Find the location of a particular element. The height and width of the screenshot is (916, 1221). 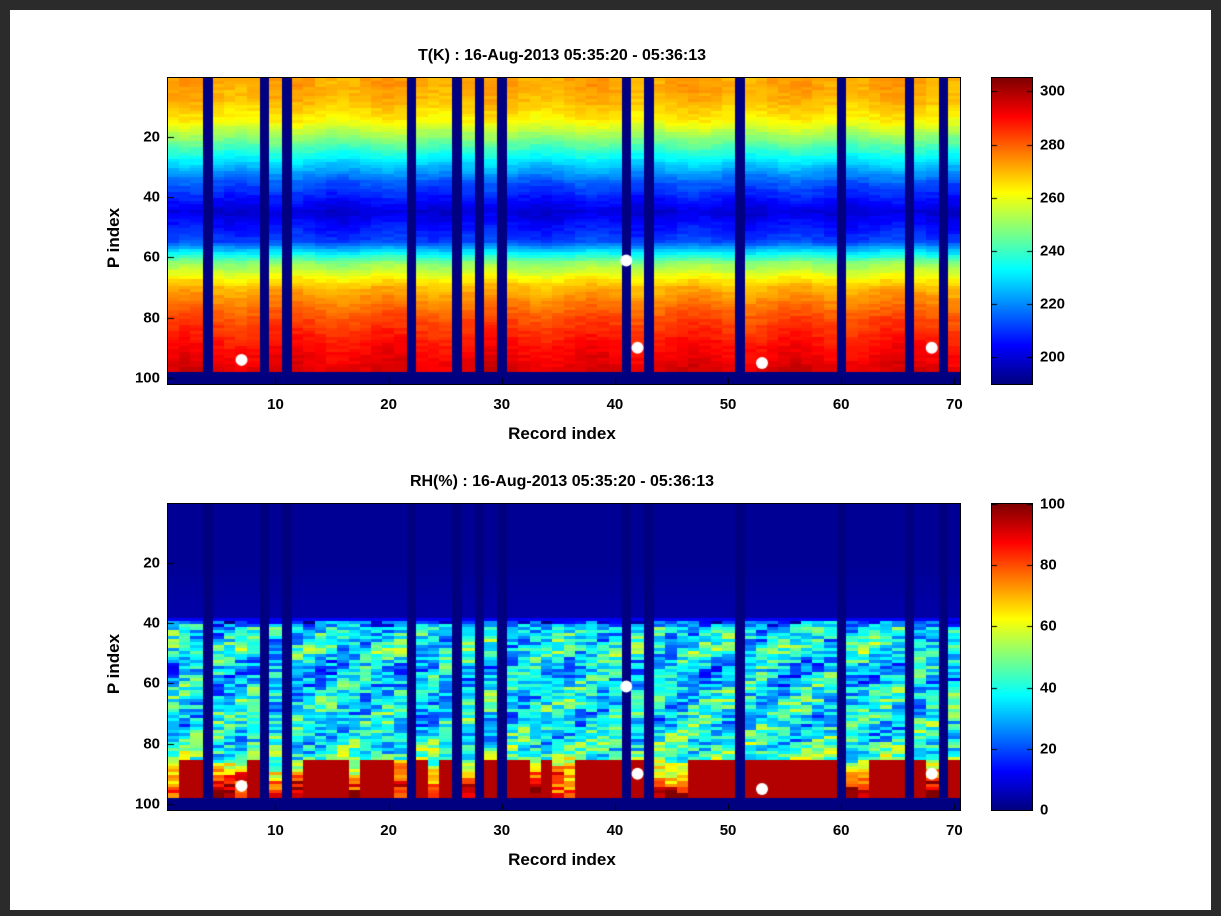

x-axis-label-humidity: Record index is located at coordinates (562, 859).